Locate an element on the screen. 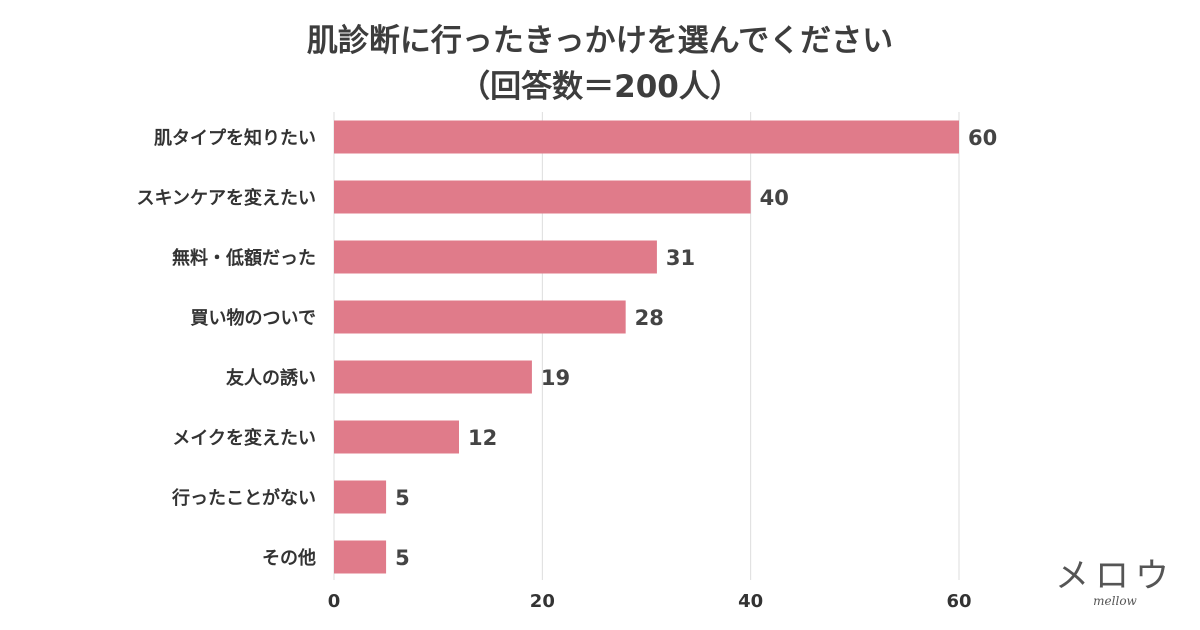 The height and width of the screenshot is (630, 1200). category-label-1: スキンケアを変えたい is located at coordinates (226, 198).